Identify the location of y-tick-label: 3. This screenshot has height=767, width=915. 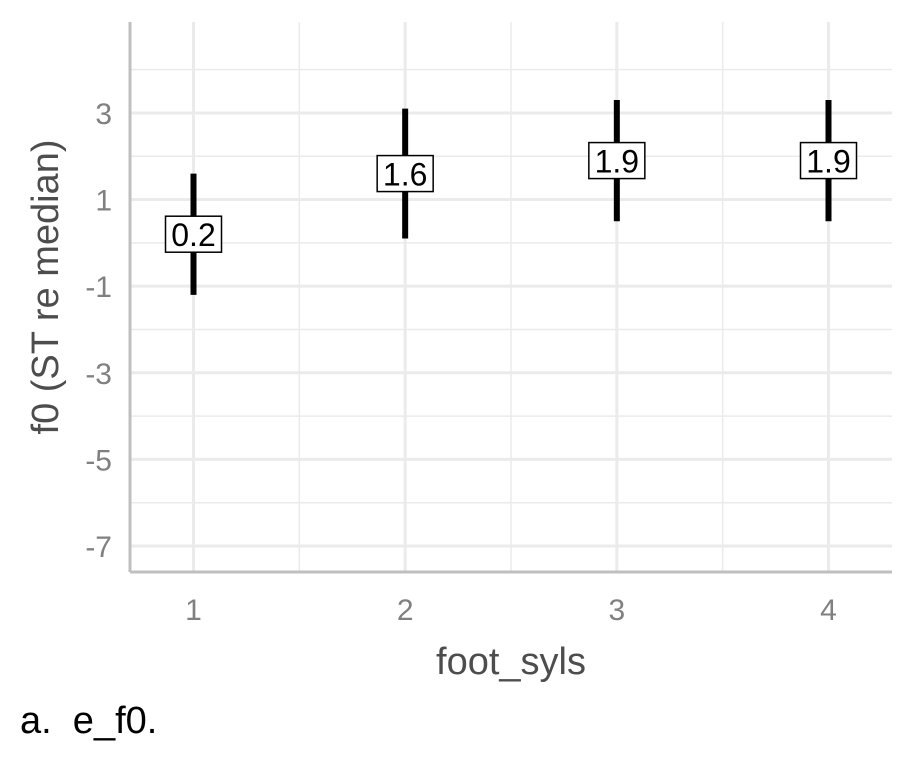
(103, 114).